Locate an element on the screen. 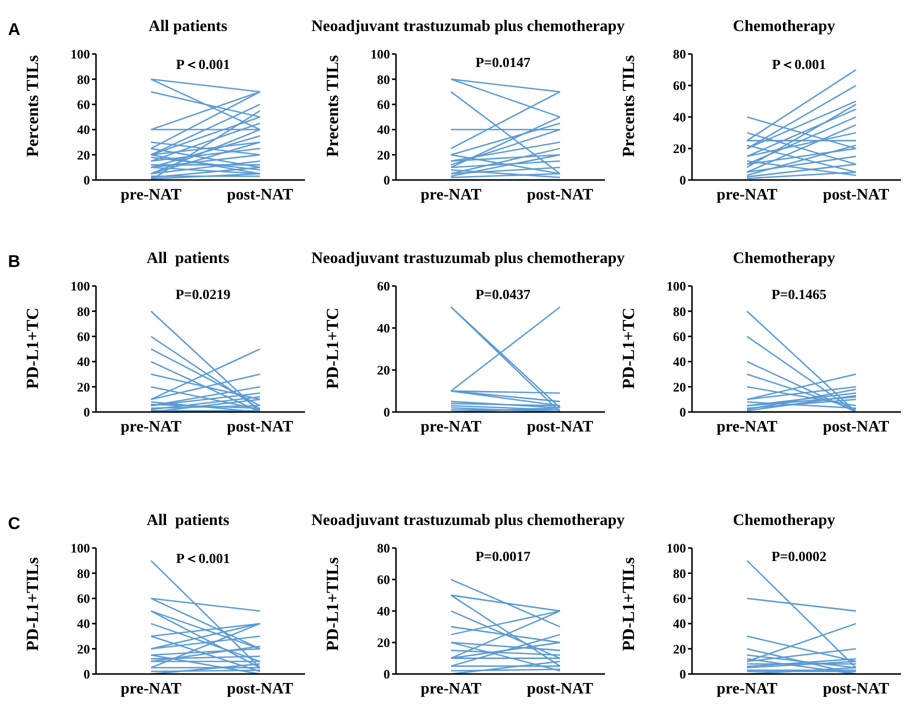  annotation: P=0.1465 is located at coordinates (799, 296).